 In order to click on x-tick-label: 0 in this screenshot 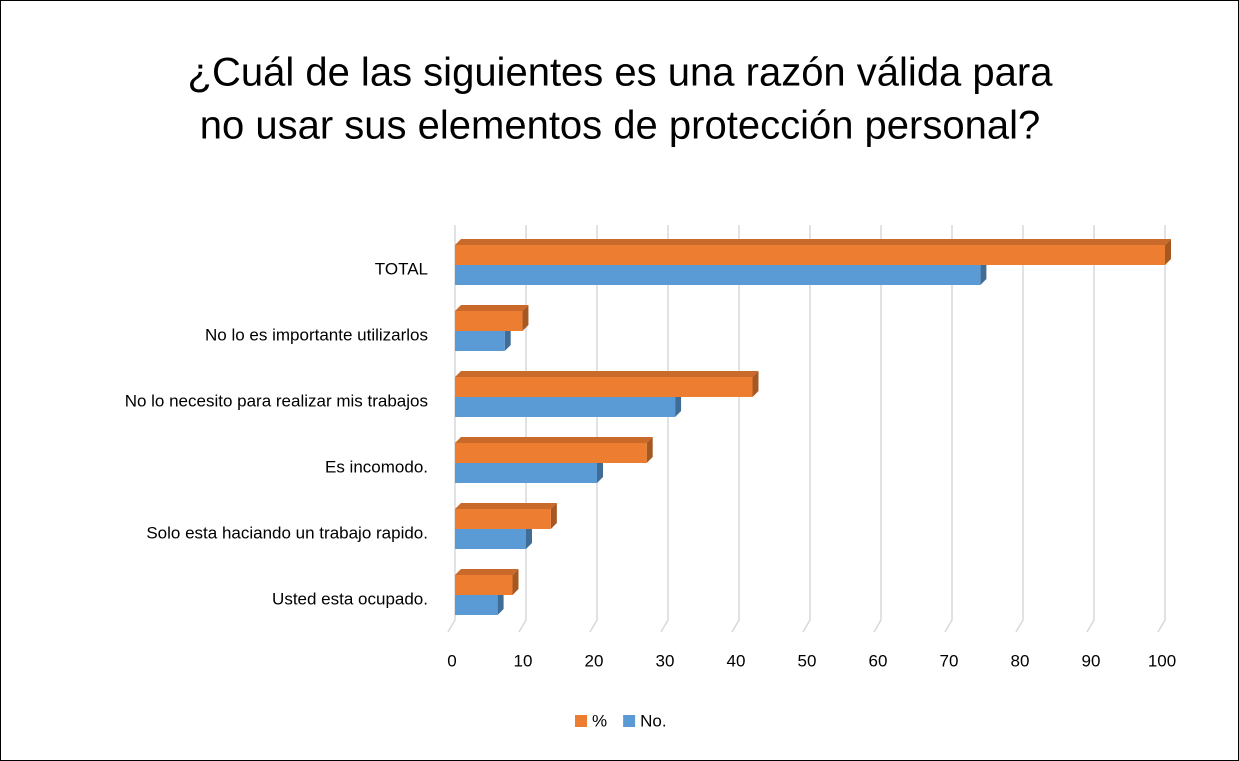, I will do `click(451, 660)`.